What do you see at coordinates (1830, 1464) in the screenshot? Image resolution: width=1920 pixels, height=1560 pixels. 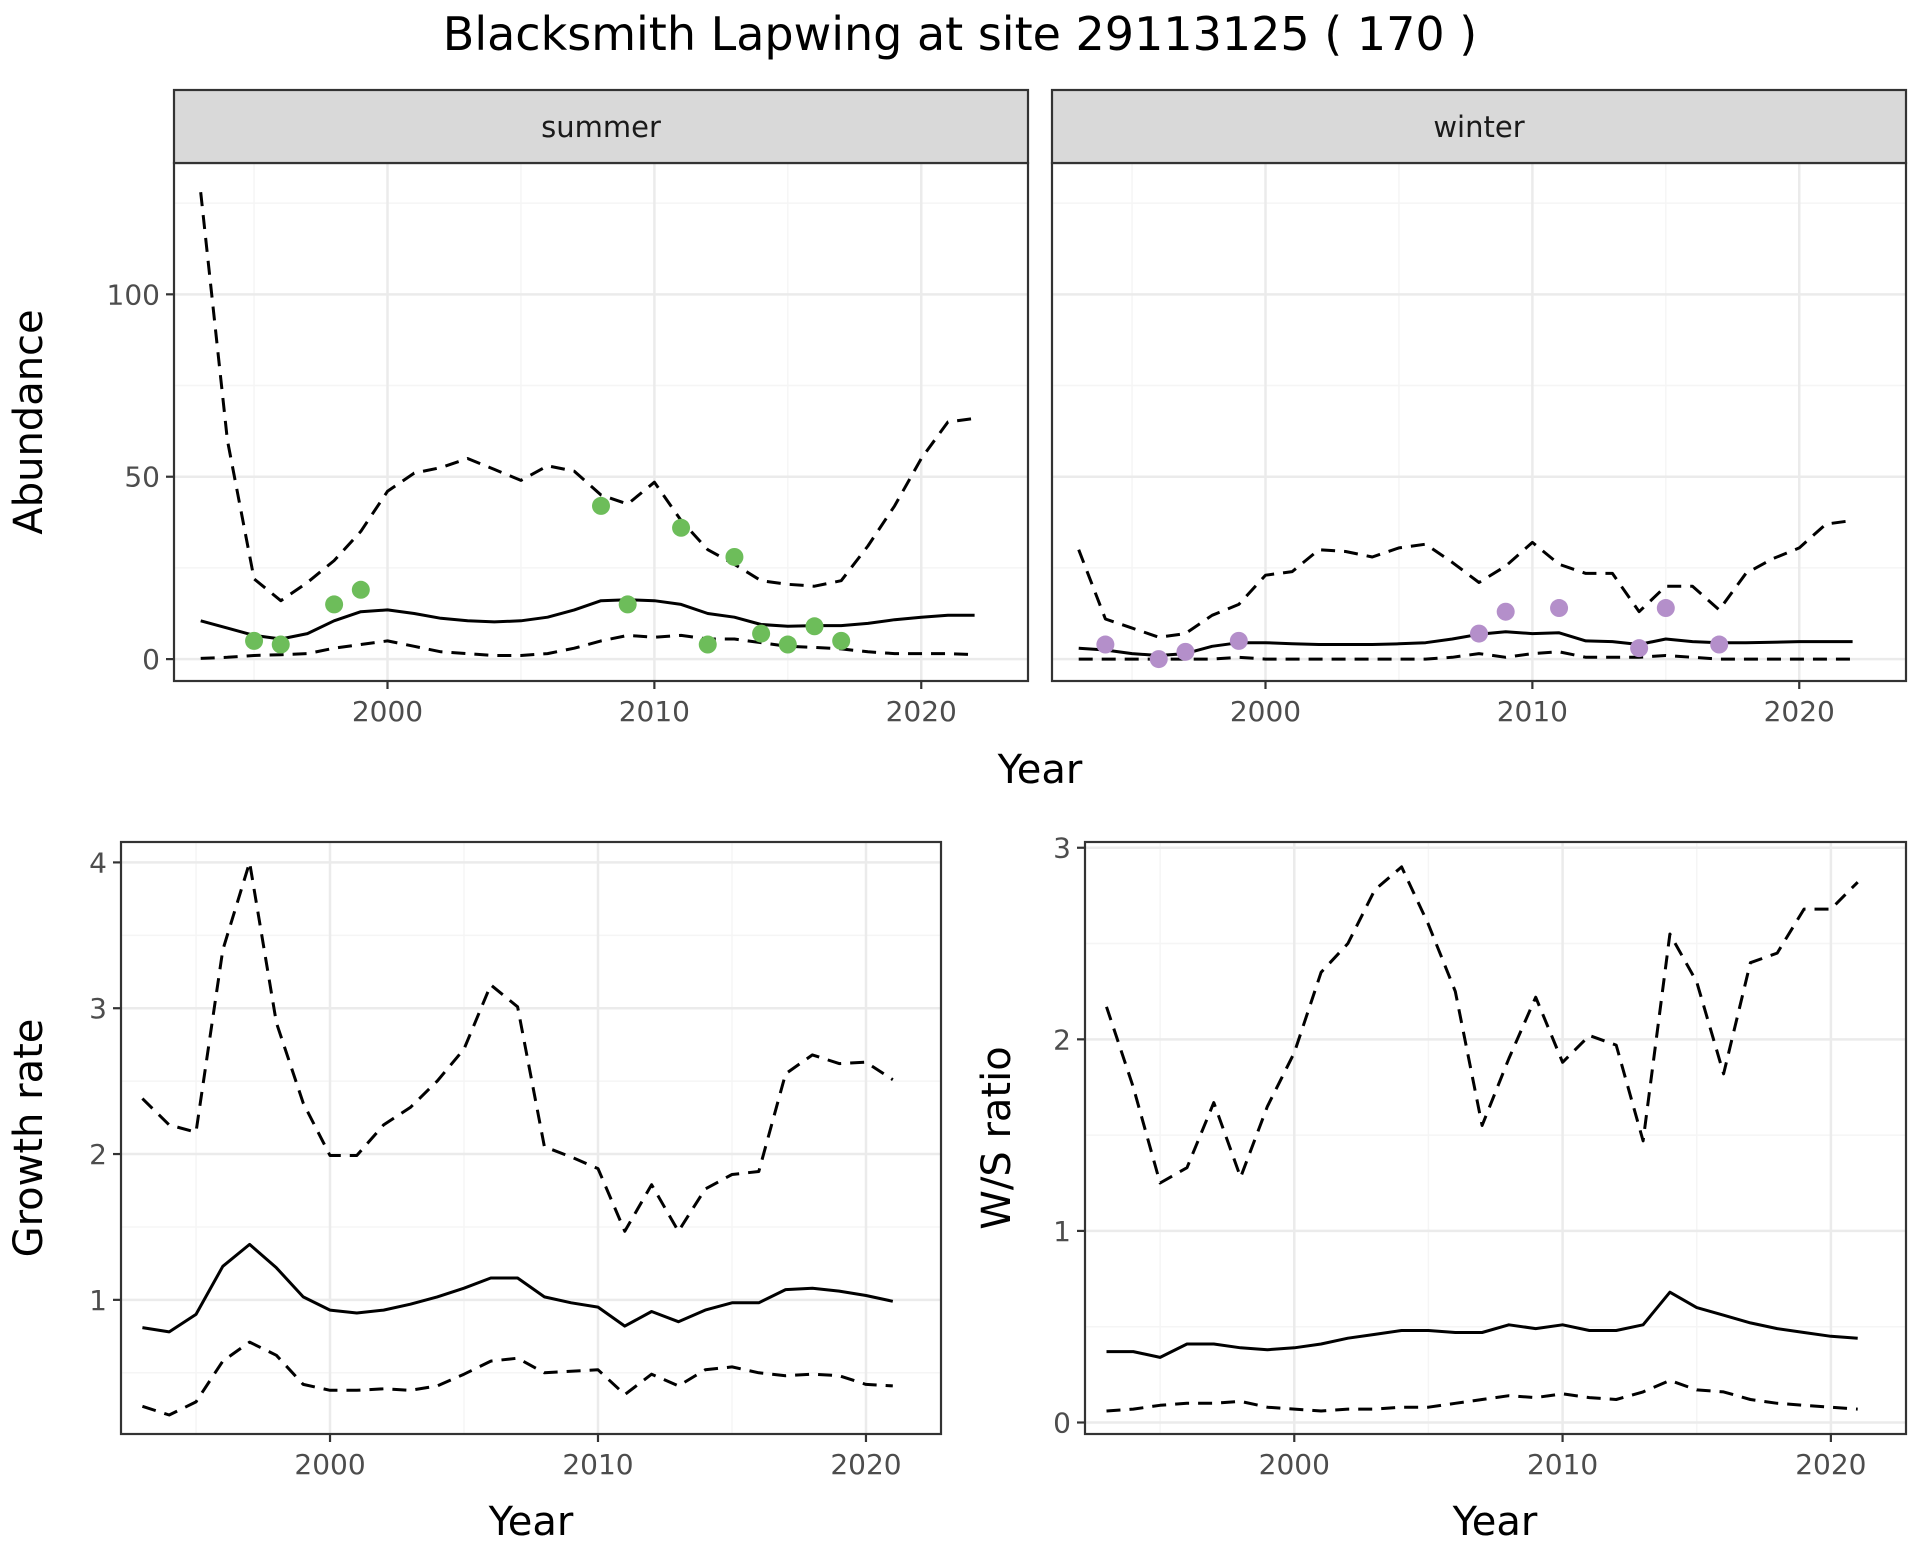 I see `ws-ratio-x-tick-label: 2020` at bounding box center [1830, 1464].